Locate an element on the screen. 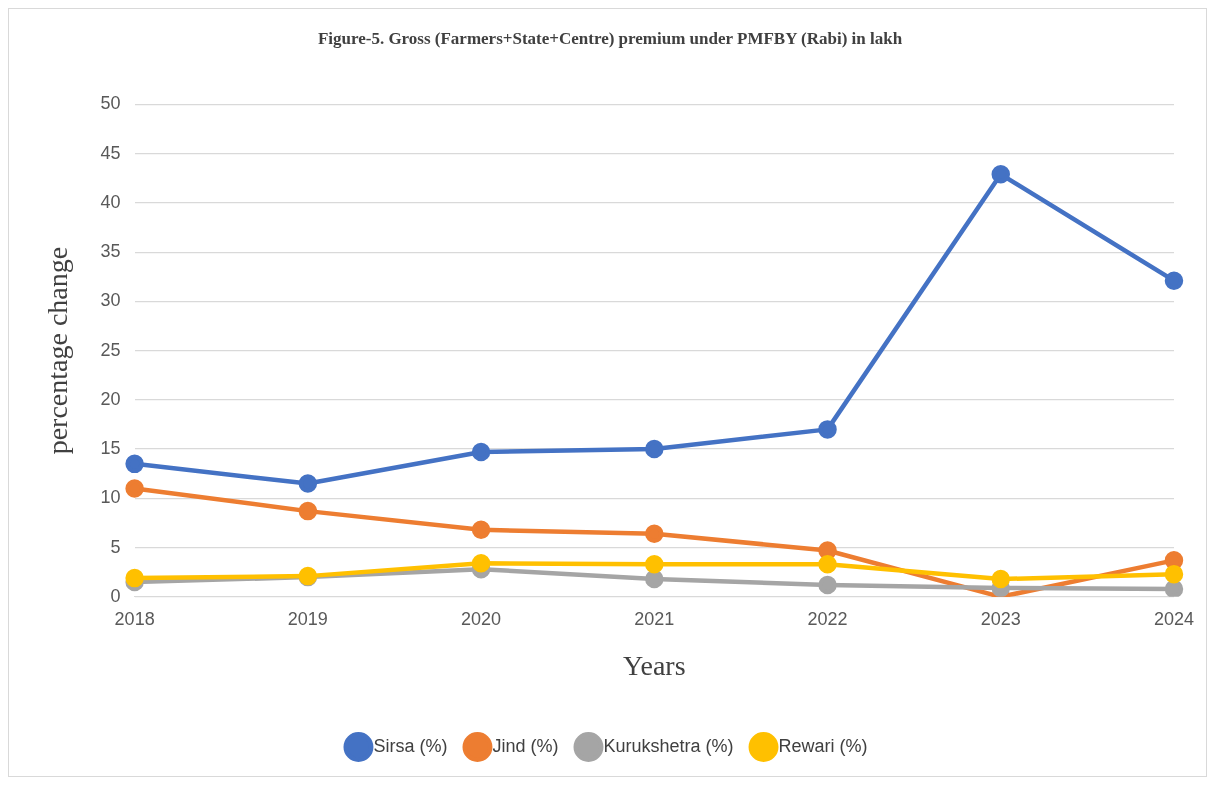 Image resolution: width=1215 pixels, height=785 pixels. legend-label: Rewari (%) is located at coordinates (823, 745).